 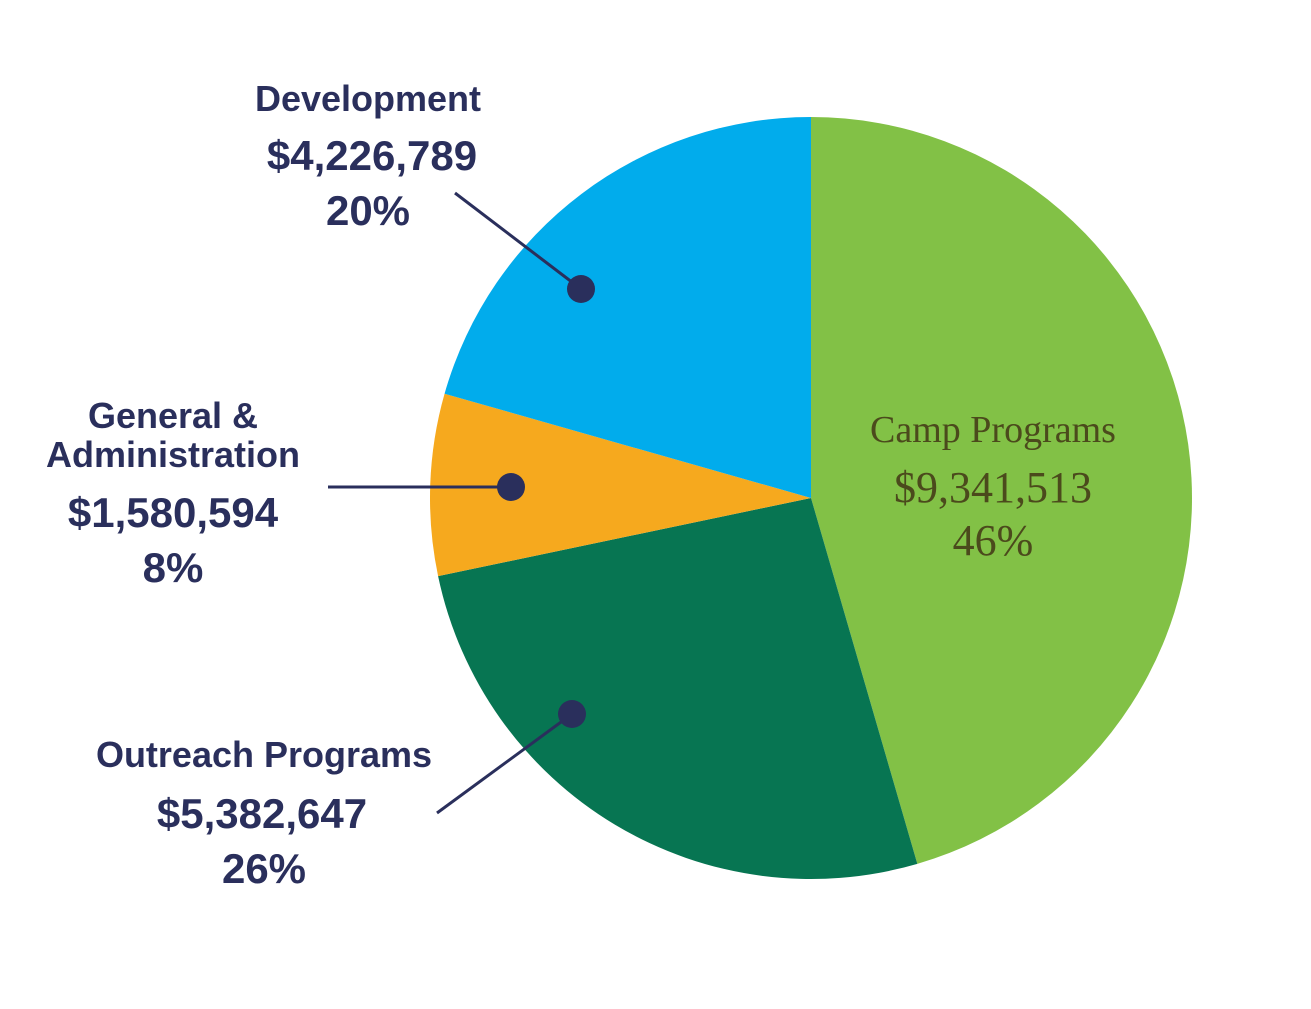 What do you see at coordinates (262, 813) in the screenshot?
I see `amount-outreach-programs: $5,382,647` at bounding box center [262, 813].